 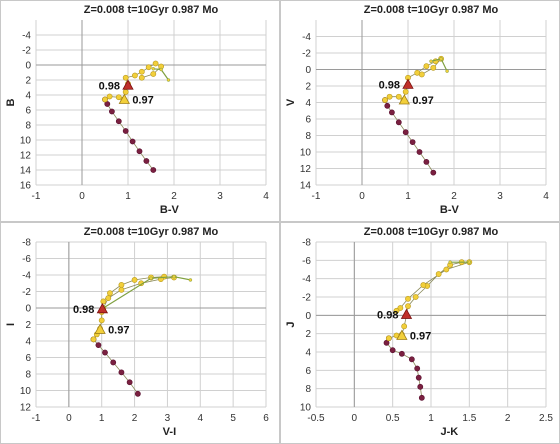 What do you see at coordinates (26, 391) in the screenshot?
I see `y-tick-label: 10` at bounding box center [26, 391].